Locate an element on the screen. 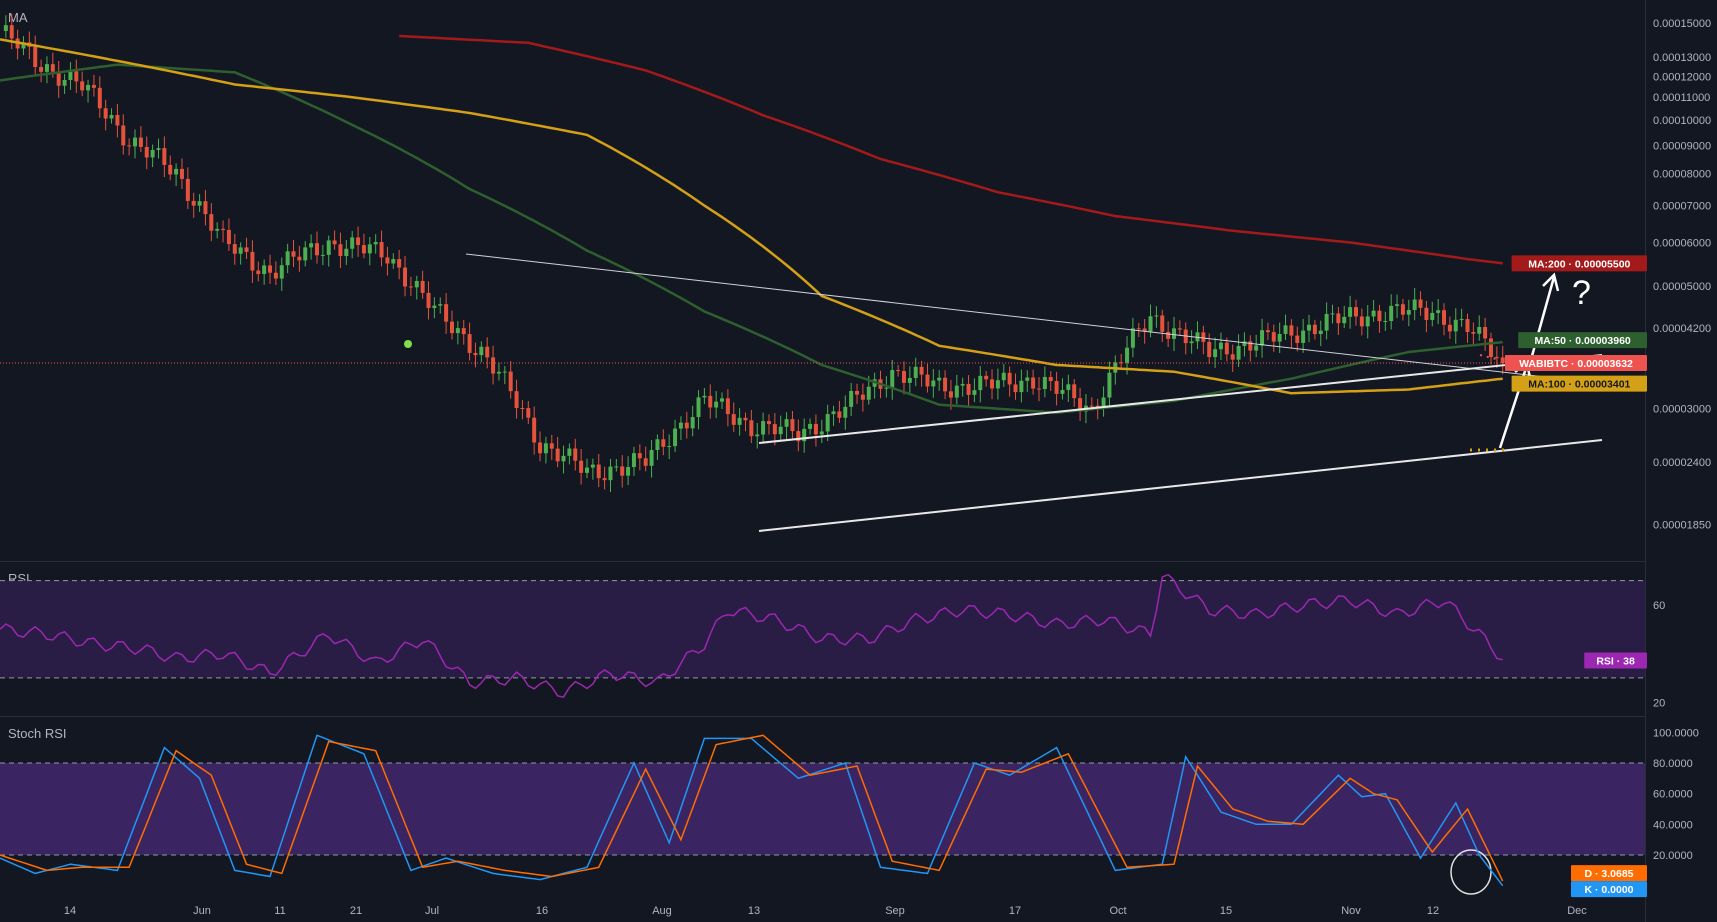  channel-lower-line is located at coordinates (1180, 485).